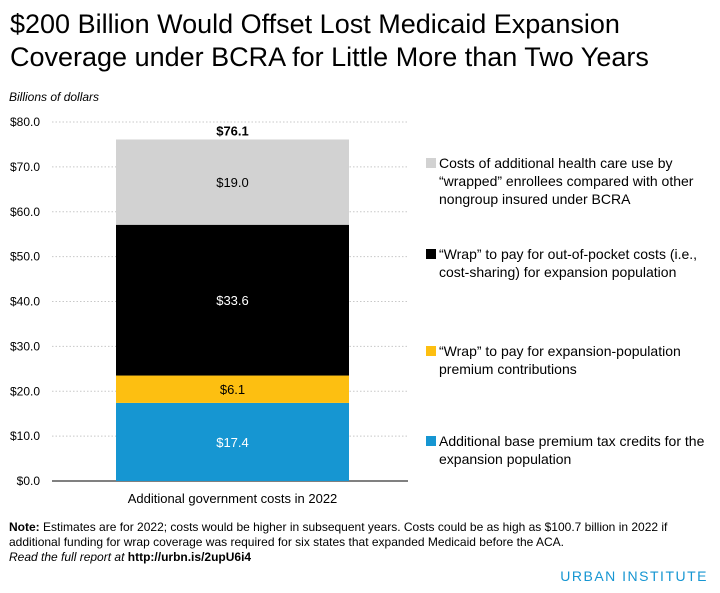  I want to click on y-tick-label: $20.0, so click(25, 391).